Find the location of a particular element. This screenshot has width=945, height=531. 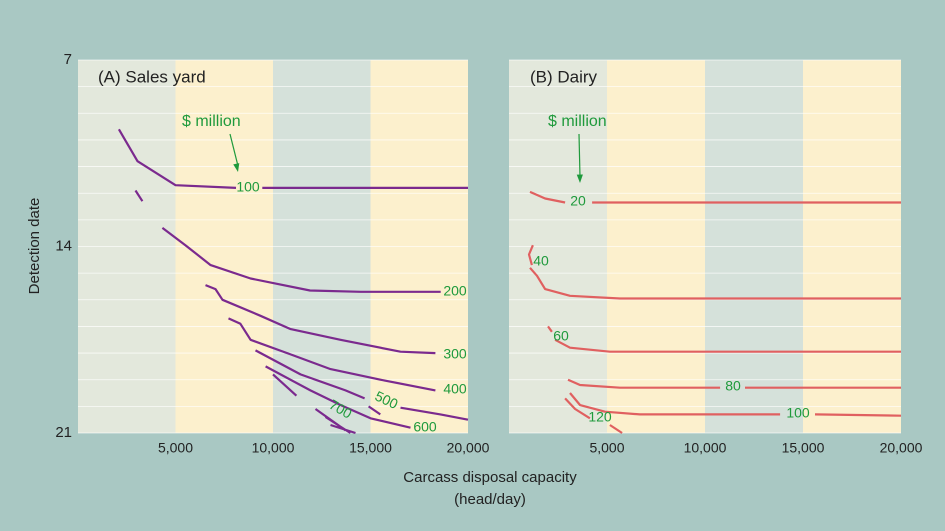

contour-label: 20 is located at coordinates (578, 201).